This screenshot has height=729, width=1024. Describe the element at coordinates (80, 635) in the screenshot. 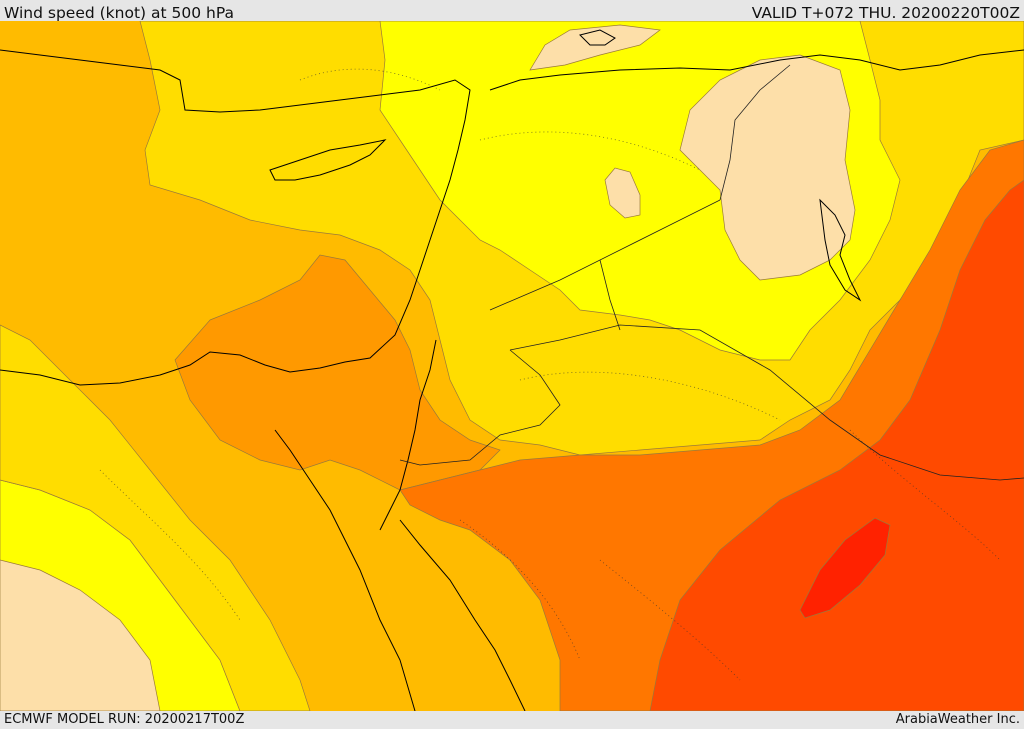

I see `band-peach-sw` at that location.